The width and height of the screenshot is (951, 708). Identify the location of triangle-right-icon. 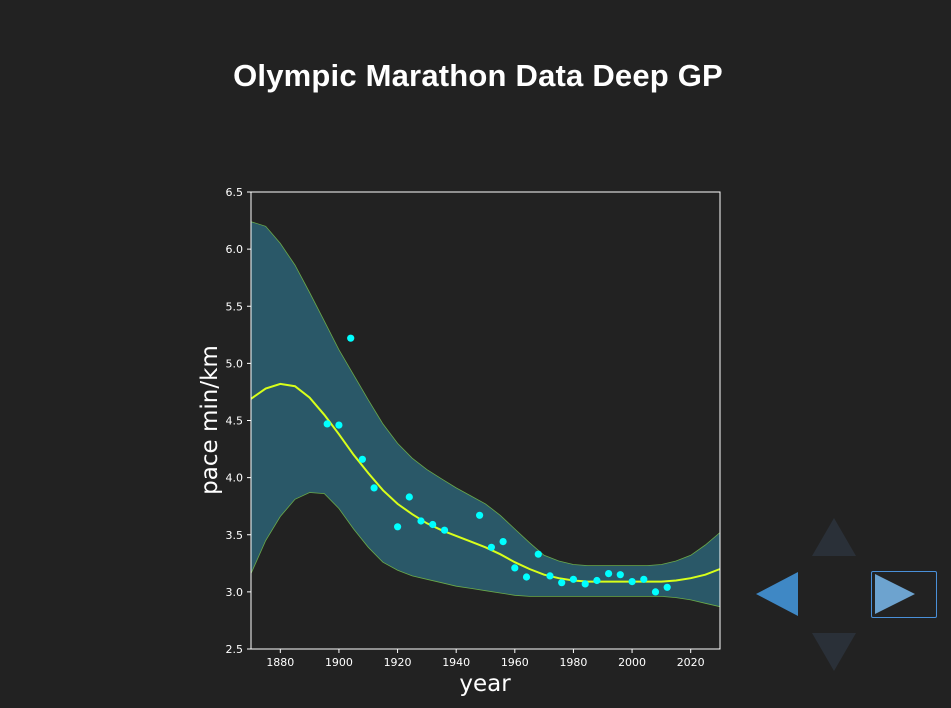
(895, 594).